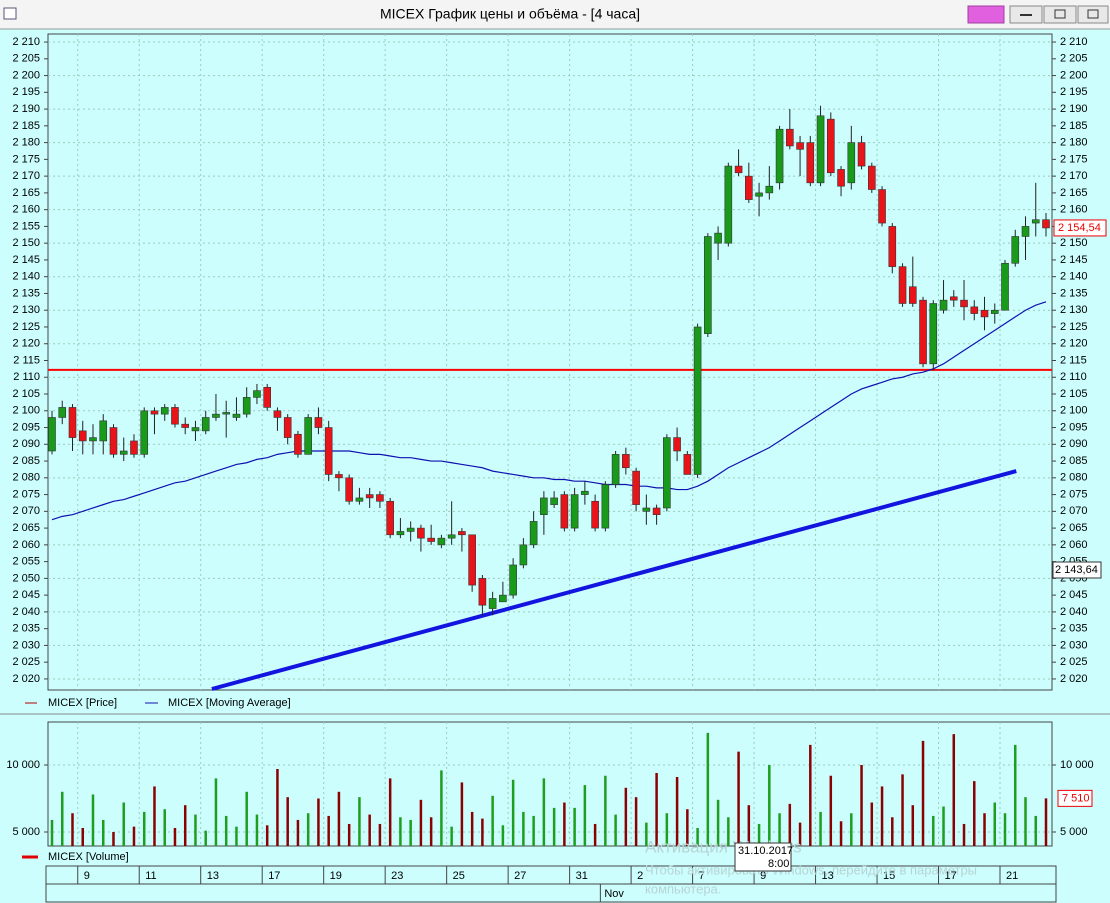 This screenshot has height=903, width=1110. What do you see at coordinates (26, 344) in the screenshot?
I see `y-tick-label: 2 120` at bounding box center [26, 344].